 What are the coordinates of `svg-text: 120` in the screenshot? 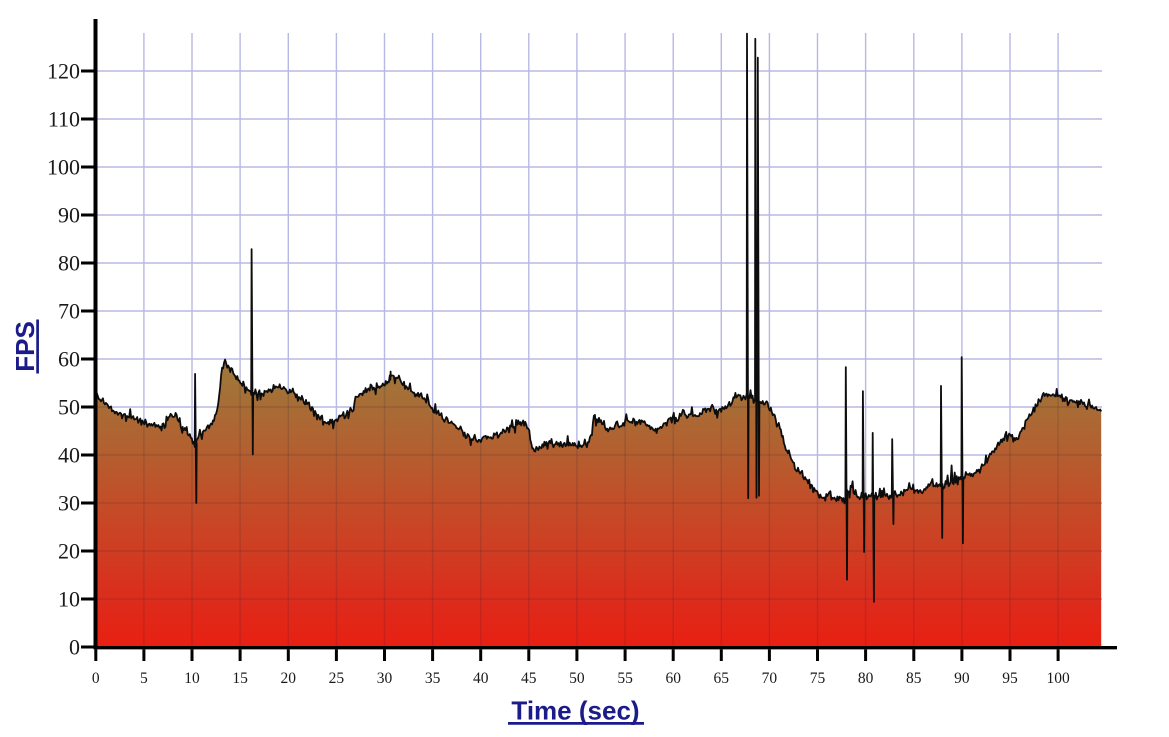 It's located at (63, 71).